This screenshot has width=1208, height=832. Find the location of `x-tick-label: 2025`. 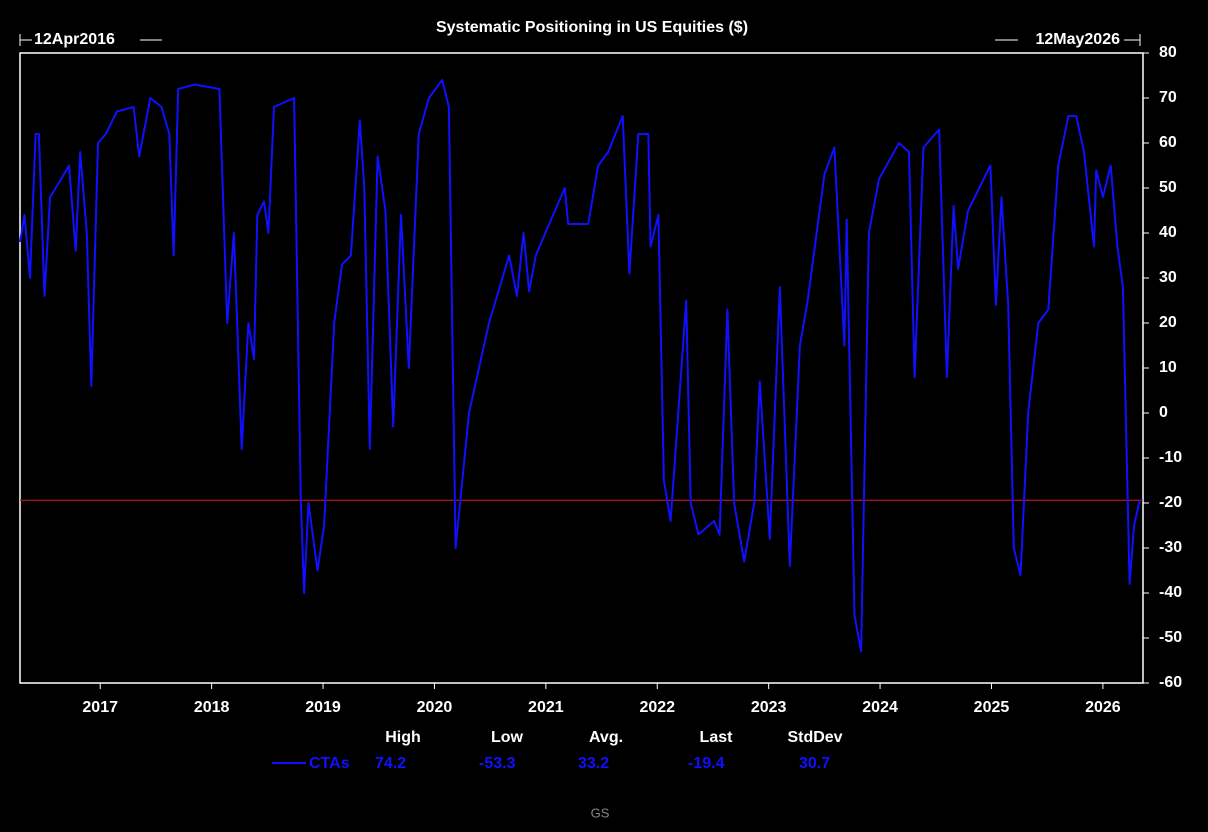

x-tick-label: 2025 is located at coordinates (992, 707).